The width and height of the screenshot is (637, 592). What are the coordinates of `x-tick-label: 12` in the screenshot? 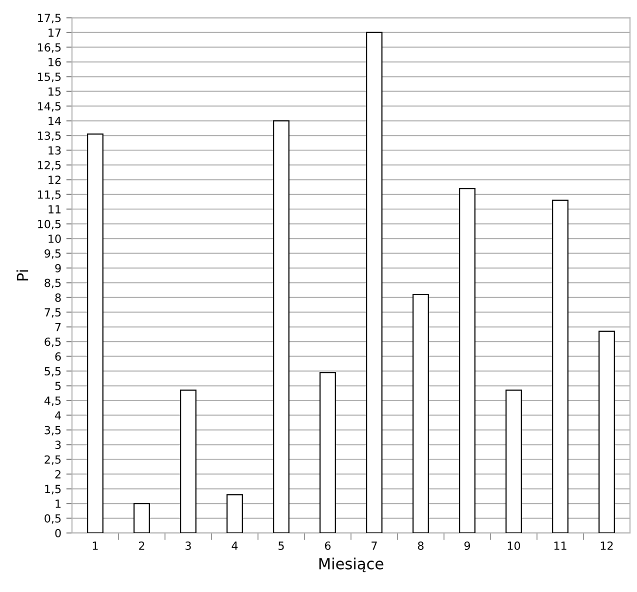 It's located at (606, 546).